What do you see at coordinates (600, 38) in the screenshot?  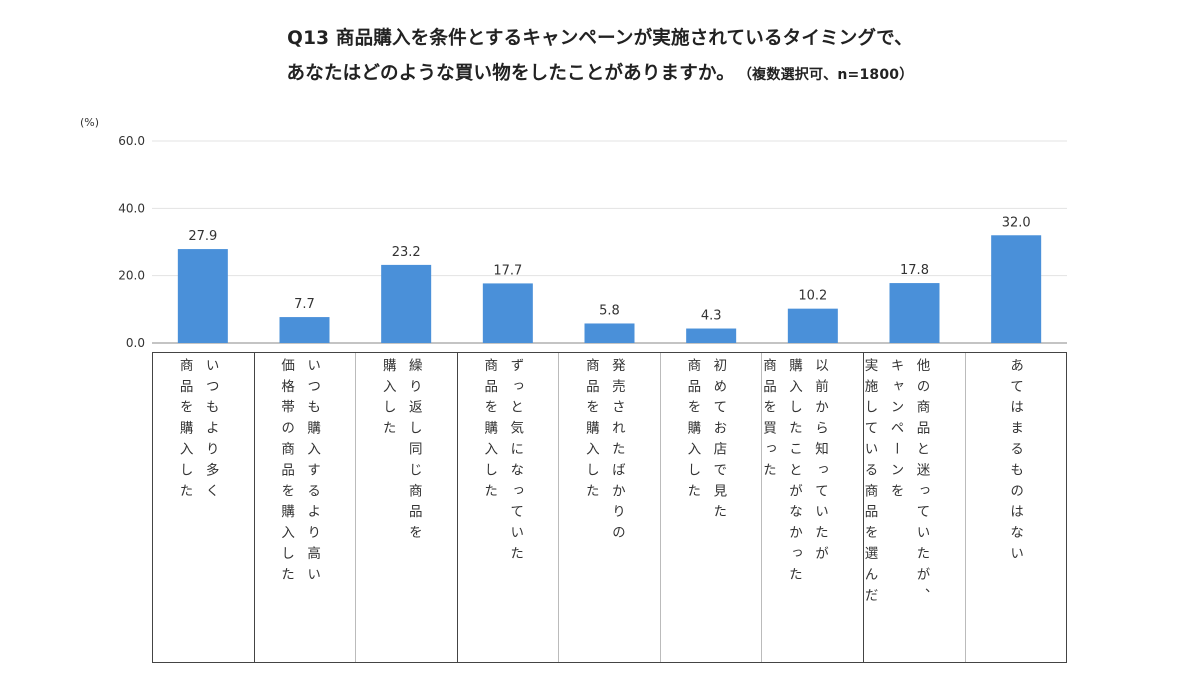 I see `chart-title-line1: Q13 商品購入を条件とするキャンペーンが実施されているタイミングで、` at bounding box center [600, 38].